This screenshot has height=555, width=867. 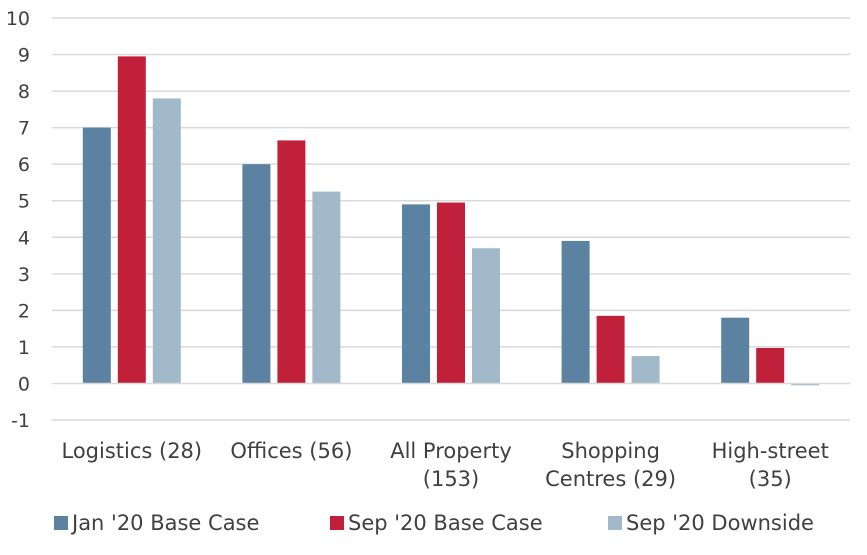 I want to click on x-tick-label-line: Shopping, so click(x=610, y=451).